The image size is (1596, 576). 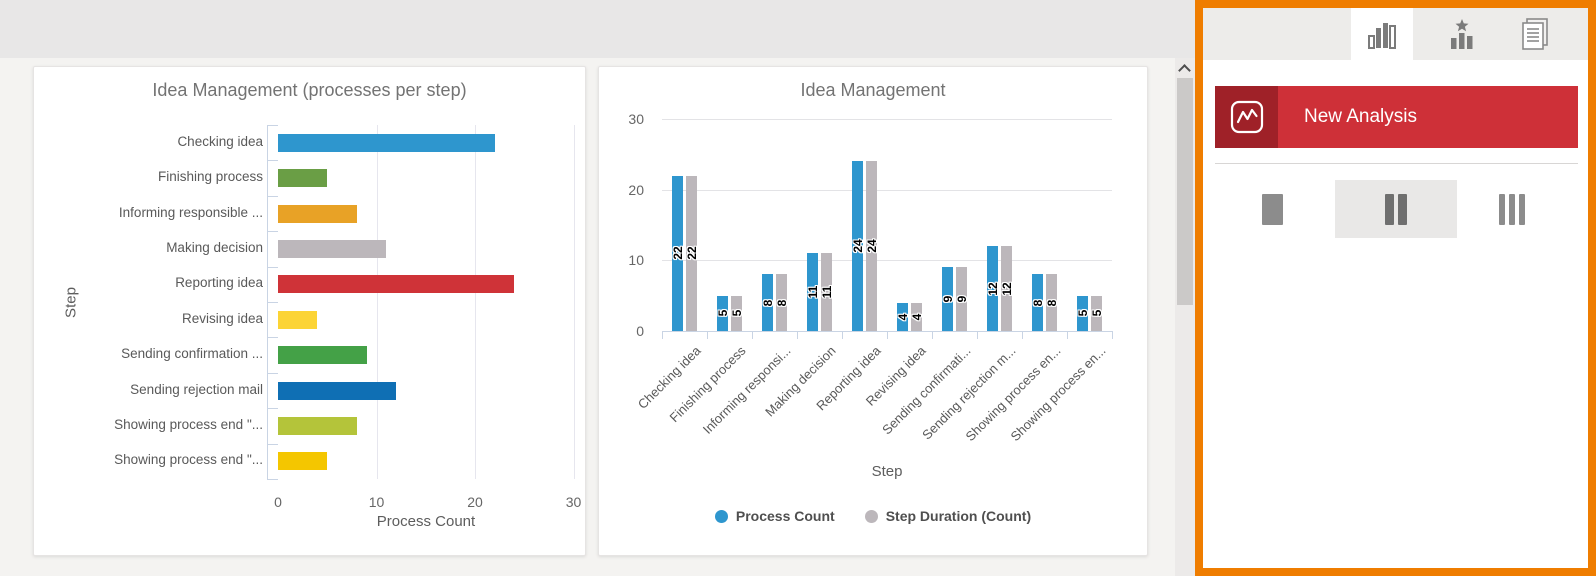 I want to click on report-documents-icon, so click(x=1535, y=34).